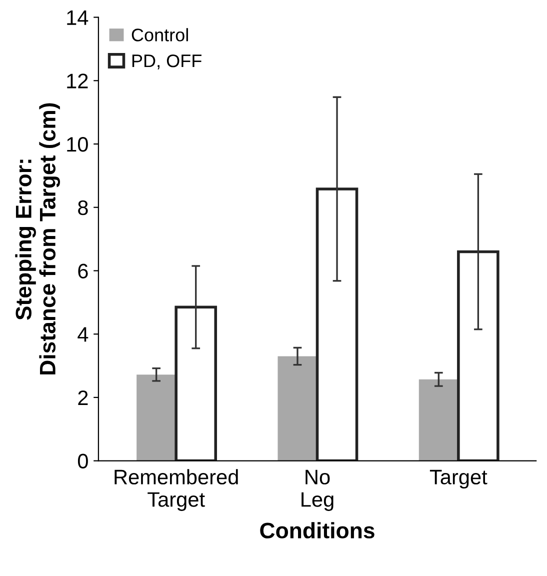 This screenshot has height=576, width=547. Describe the element at coordinates (167, 62) in the screenshot. I see `legend-label: PD, OFF` at that location.